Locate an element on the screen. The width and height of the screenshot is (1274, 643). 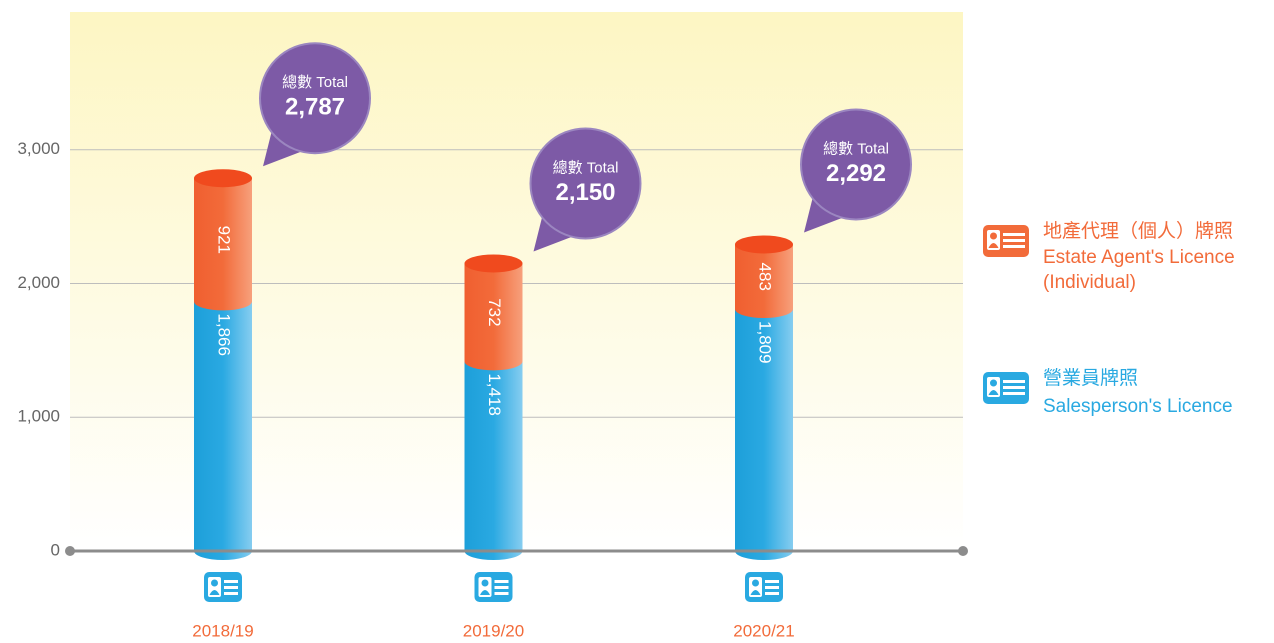
x-tick-label: 2020/21 is located at coordinates (763, 630).